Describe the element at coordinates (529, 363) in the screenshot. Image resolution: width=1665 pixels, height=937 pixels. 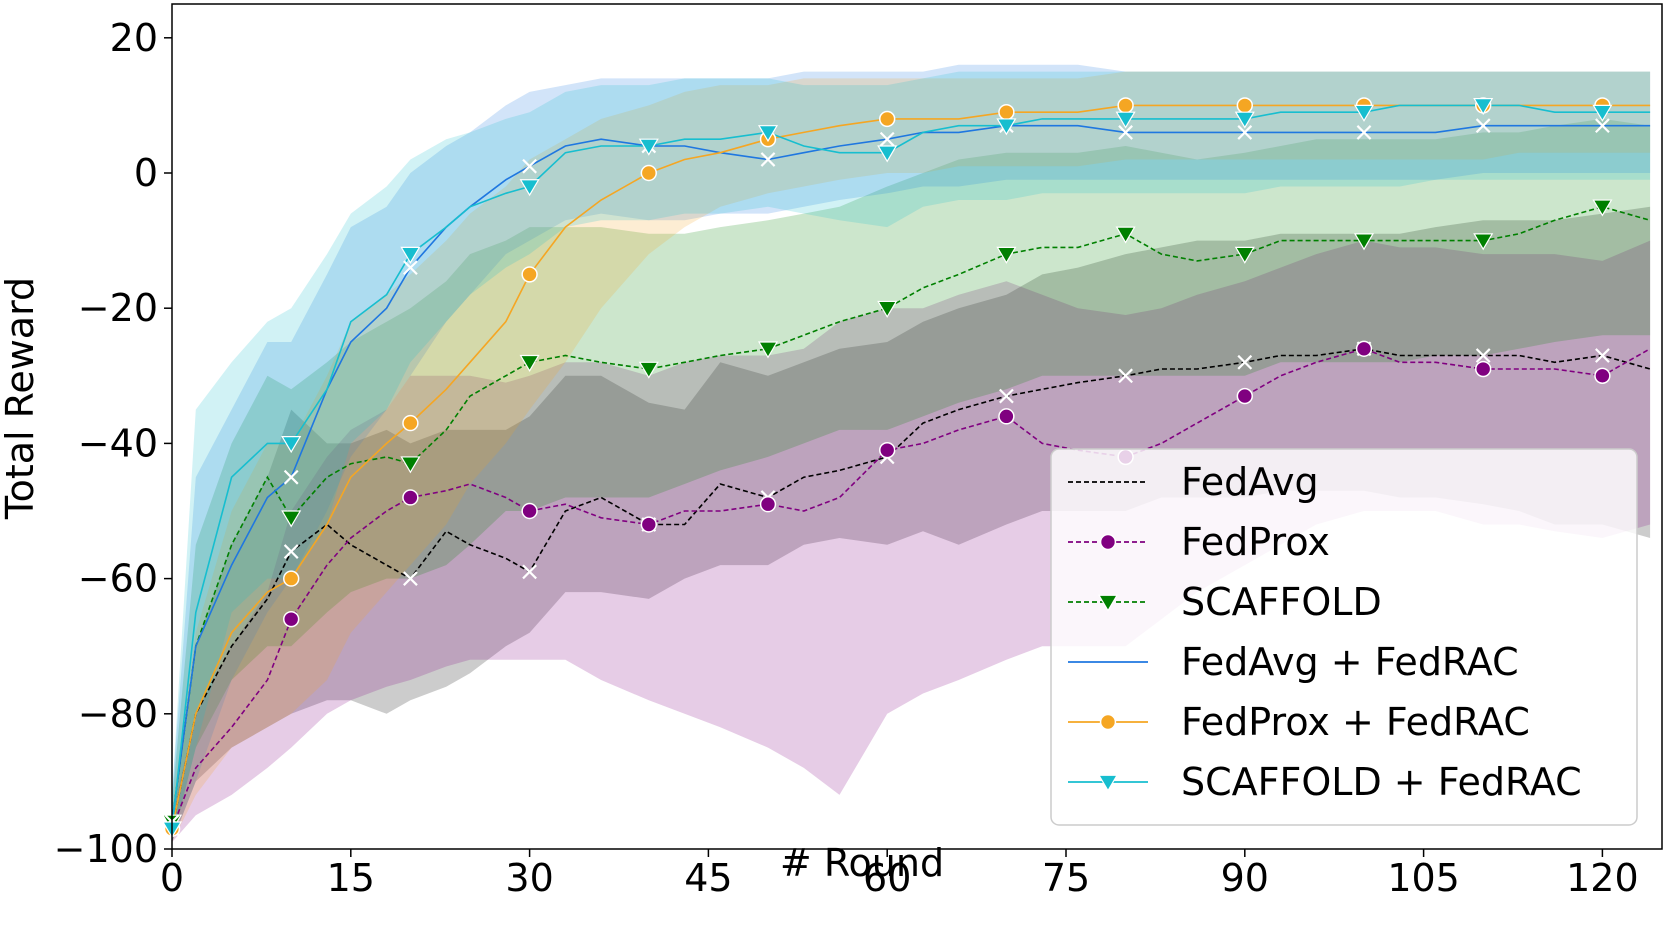
I see `marker-scaffold-r30` at that location.